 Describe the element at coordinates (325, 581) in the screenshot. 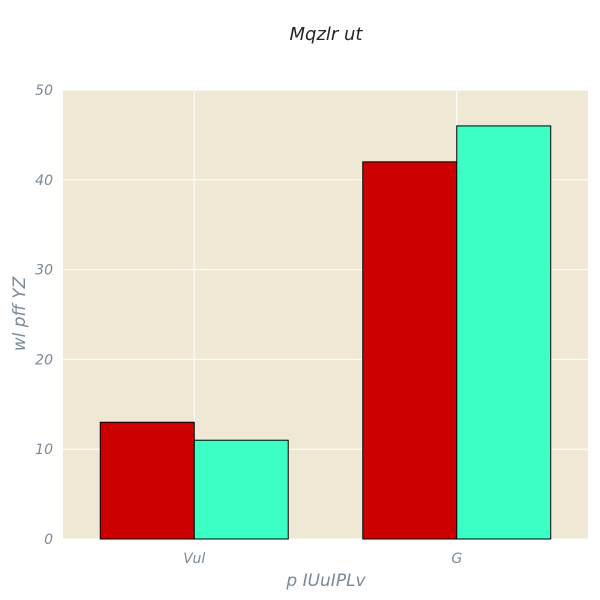

I see `x-axis-label: p IUuIPLv` at that location.